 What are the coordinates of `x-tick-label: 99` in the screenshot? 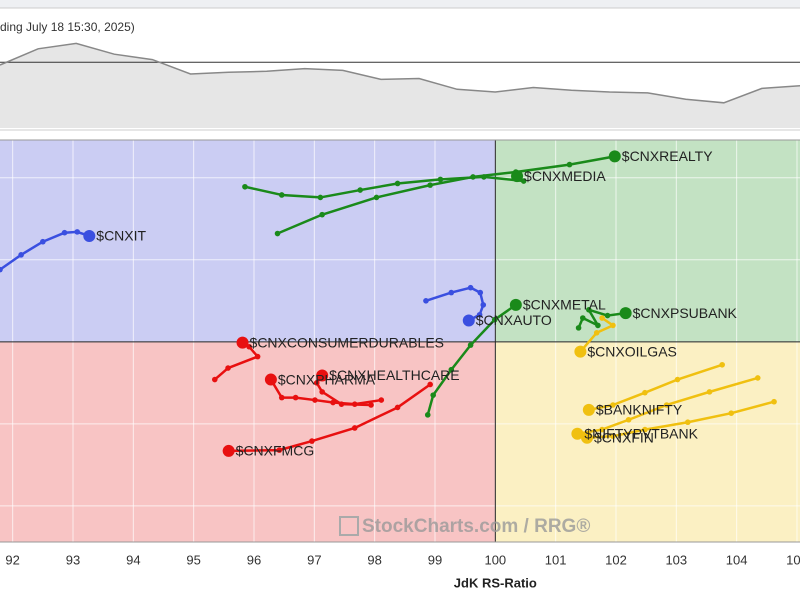 It's located at (435, 559).